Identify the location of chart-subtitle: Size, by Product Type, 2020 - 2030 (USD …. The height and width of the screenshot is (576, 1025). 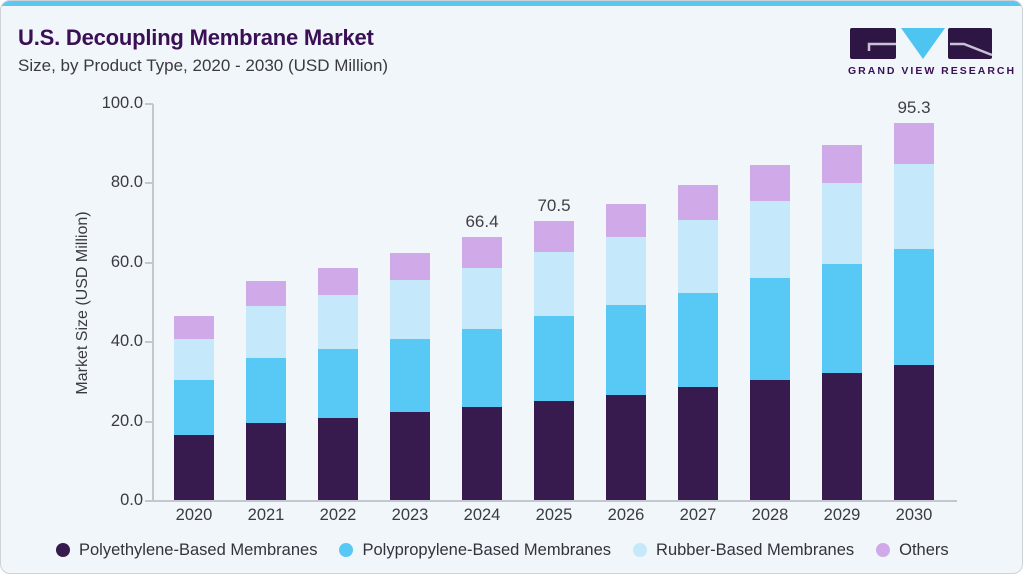
(203, 65).